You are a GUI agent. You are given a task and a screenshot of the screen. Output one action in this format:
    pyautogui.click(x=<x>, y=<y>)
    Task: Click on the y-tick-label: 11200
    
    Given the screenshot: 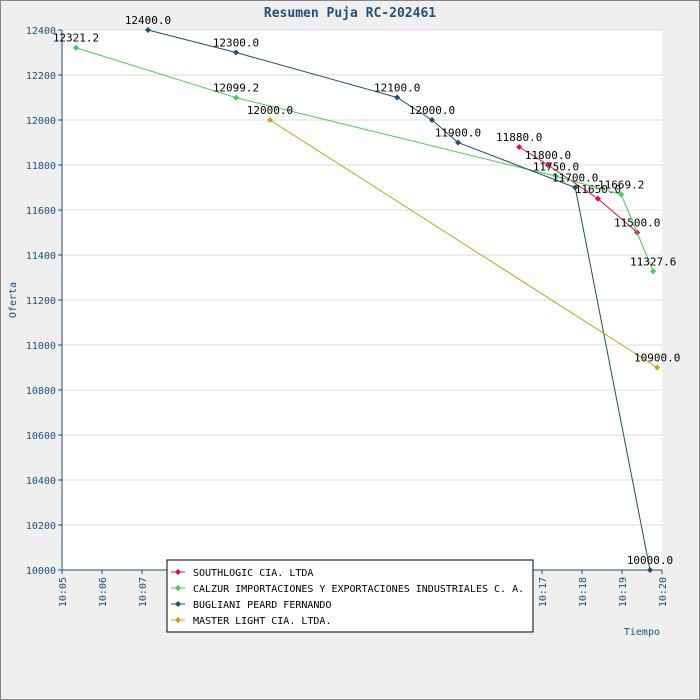 What is the action you would take?
    pyautogui.click(x=41, y=301)
    